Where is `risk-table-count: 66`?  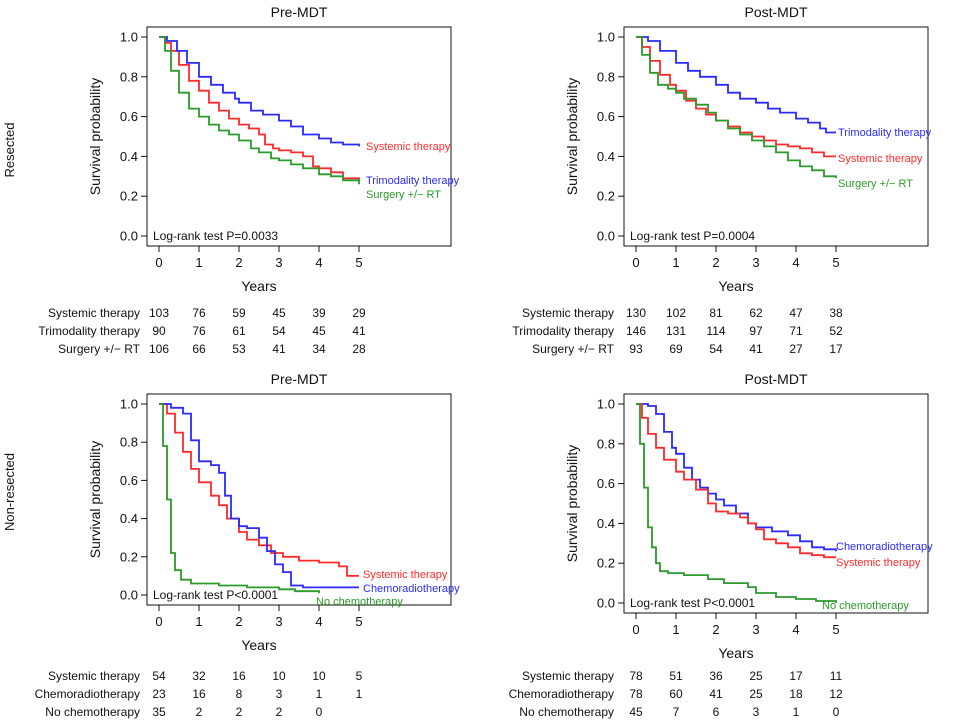
risk-table-count: 66 is located at coordinates (199, 349).